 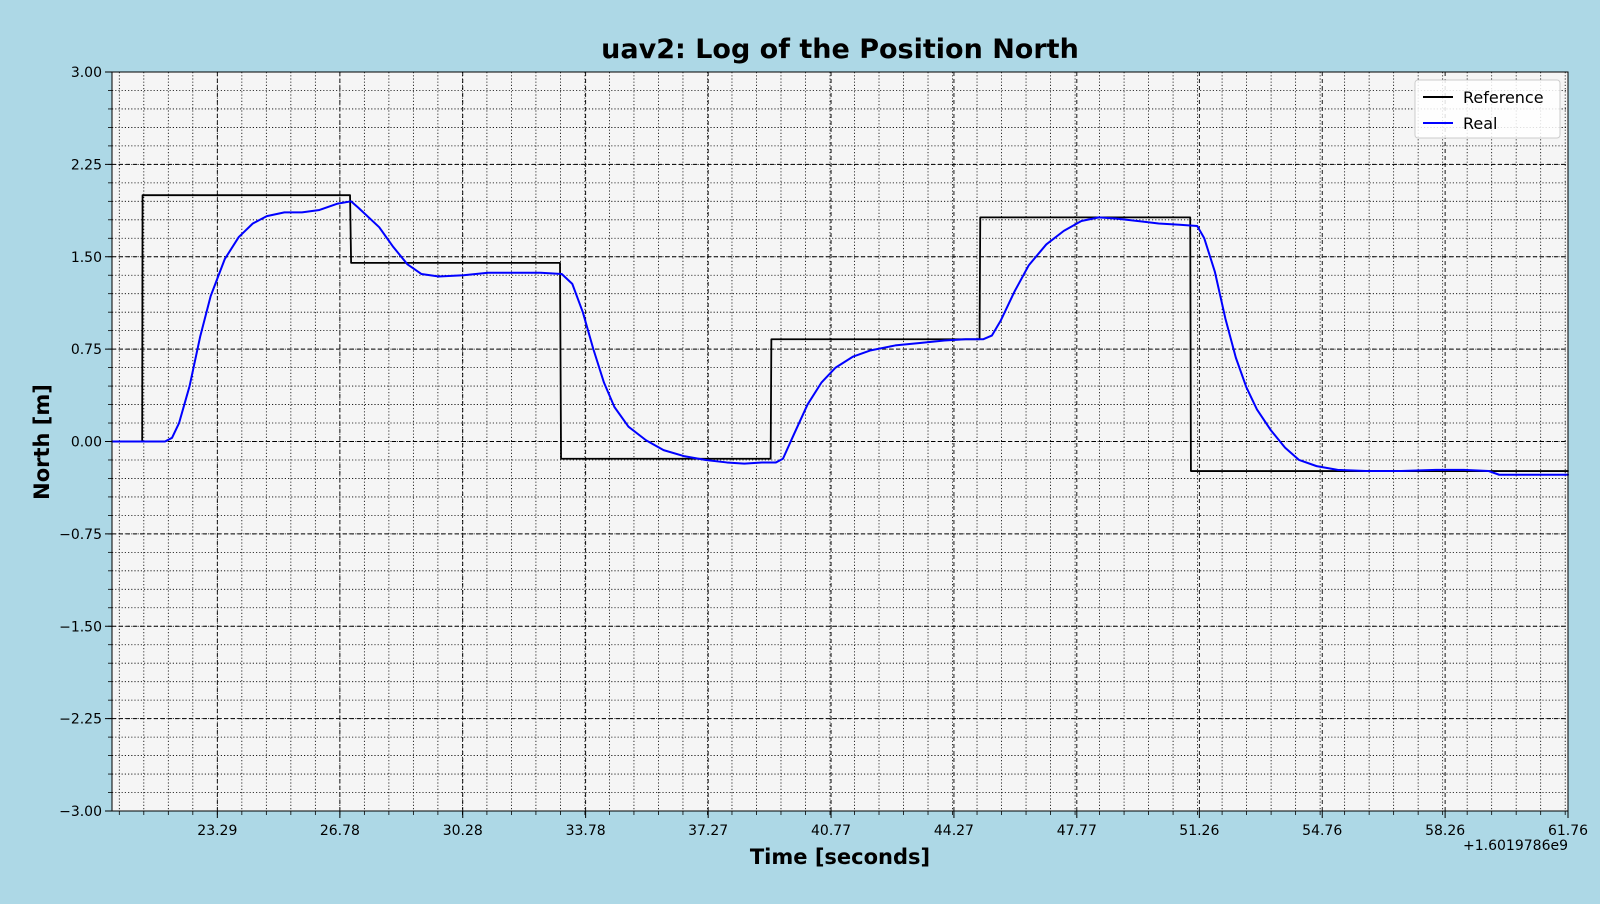 I want to click on y-tick-label: 3.00, so click(x=86, y=73).